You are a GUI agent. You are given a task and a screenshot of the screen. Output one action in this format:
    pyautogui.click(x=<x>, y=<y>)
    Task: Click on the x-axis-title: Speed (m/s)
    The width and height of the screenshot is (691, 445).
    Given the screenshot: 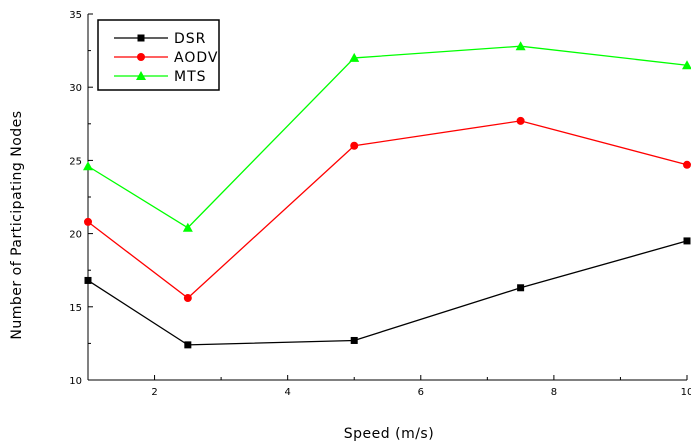 What is the action you would take?
    pyautogui.click(x=389, y=434)
    